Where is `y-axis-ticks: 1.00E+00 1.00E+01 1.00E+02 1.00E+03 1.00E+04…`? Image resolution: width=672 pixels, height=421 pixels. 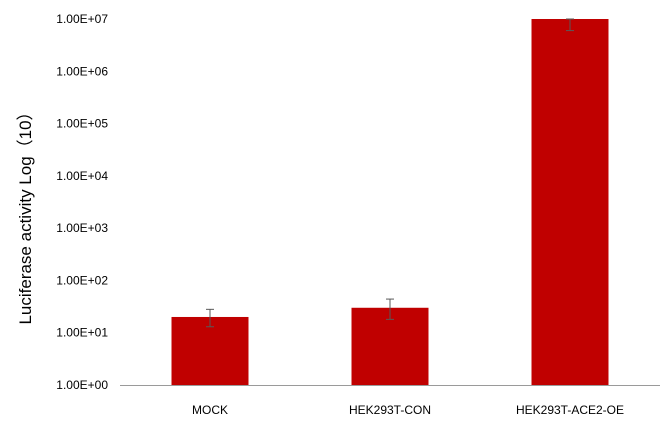 y-axis-ticks: 1.00E+00 1.00E+01 1.00E+02 1.00E+03 1.00E+04… is located at coordinates (82, 202).